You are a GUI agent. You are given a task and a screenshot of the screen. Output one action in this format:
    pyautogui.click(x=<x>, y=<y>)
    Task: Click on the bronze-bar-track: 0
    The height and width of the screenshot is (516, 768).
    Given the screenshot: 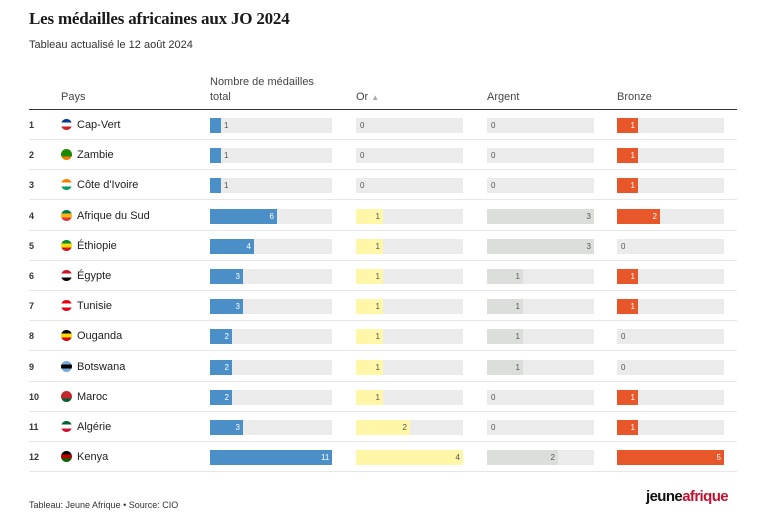 What is the action you would take?
    pyautogui.click(x=670, y=337)
    